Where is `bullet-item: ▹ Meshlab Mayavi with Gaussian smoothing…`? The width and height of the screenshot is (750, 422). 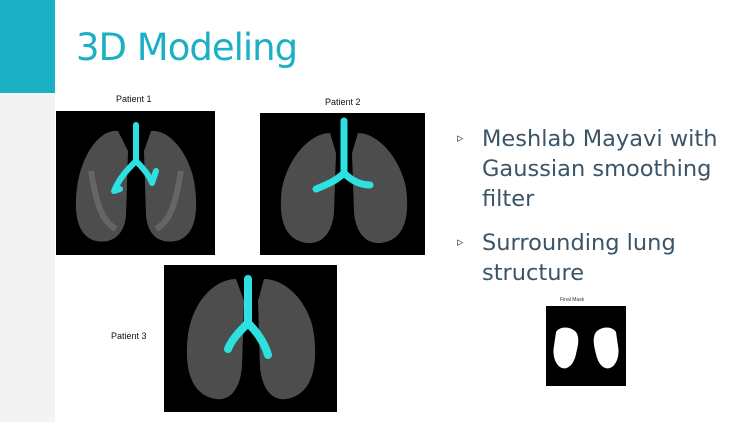
bullet-item: ▹ Meshlab Mayavi with Gaussian smoothing… is located at coordinates (597, 169).